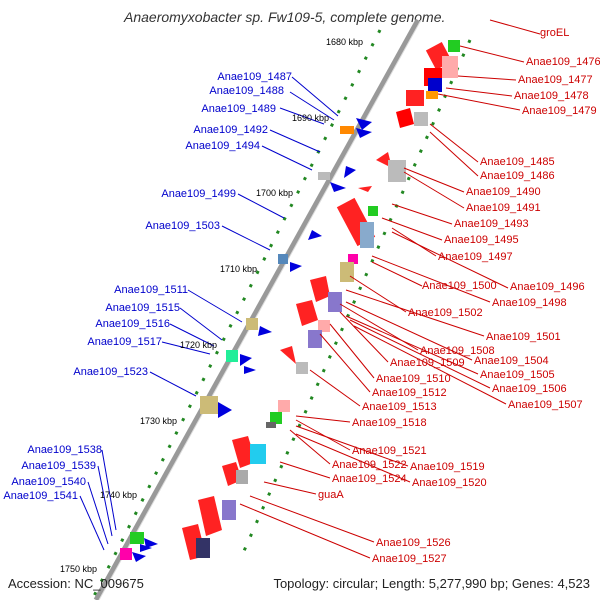 This screenshot has height=600, width=600. I want to click on gene-label: Anae109_1478, so click(551, 96).